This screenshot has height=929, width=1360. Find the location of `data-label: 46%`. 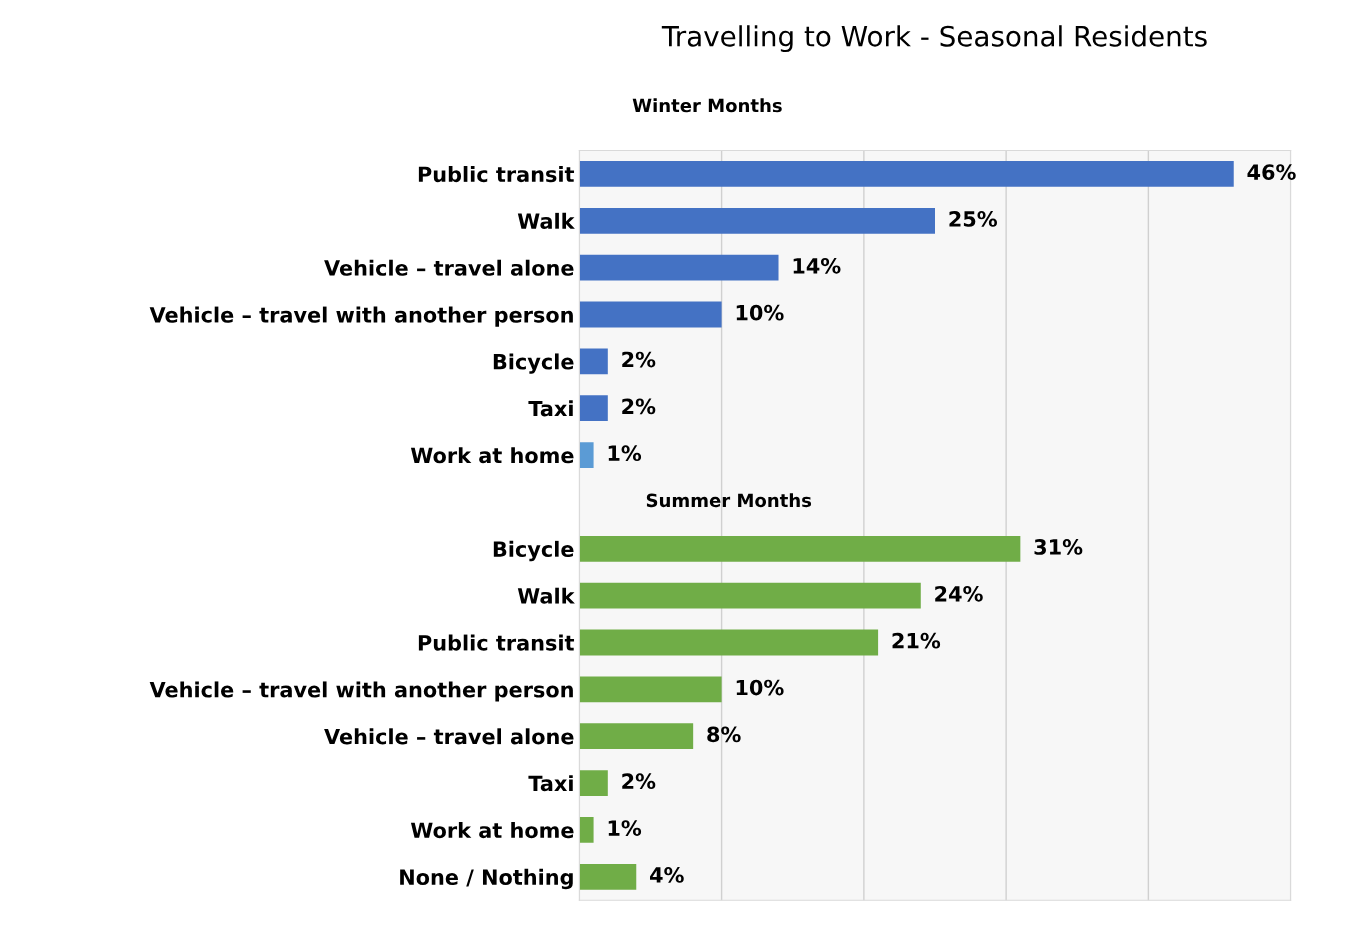

data-label: 46% is located at coordinates (1271, 172).